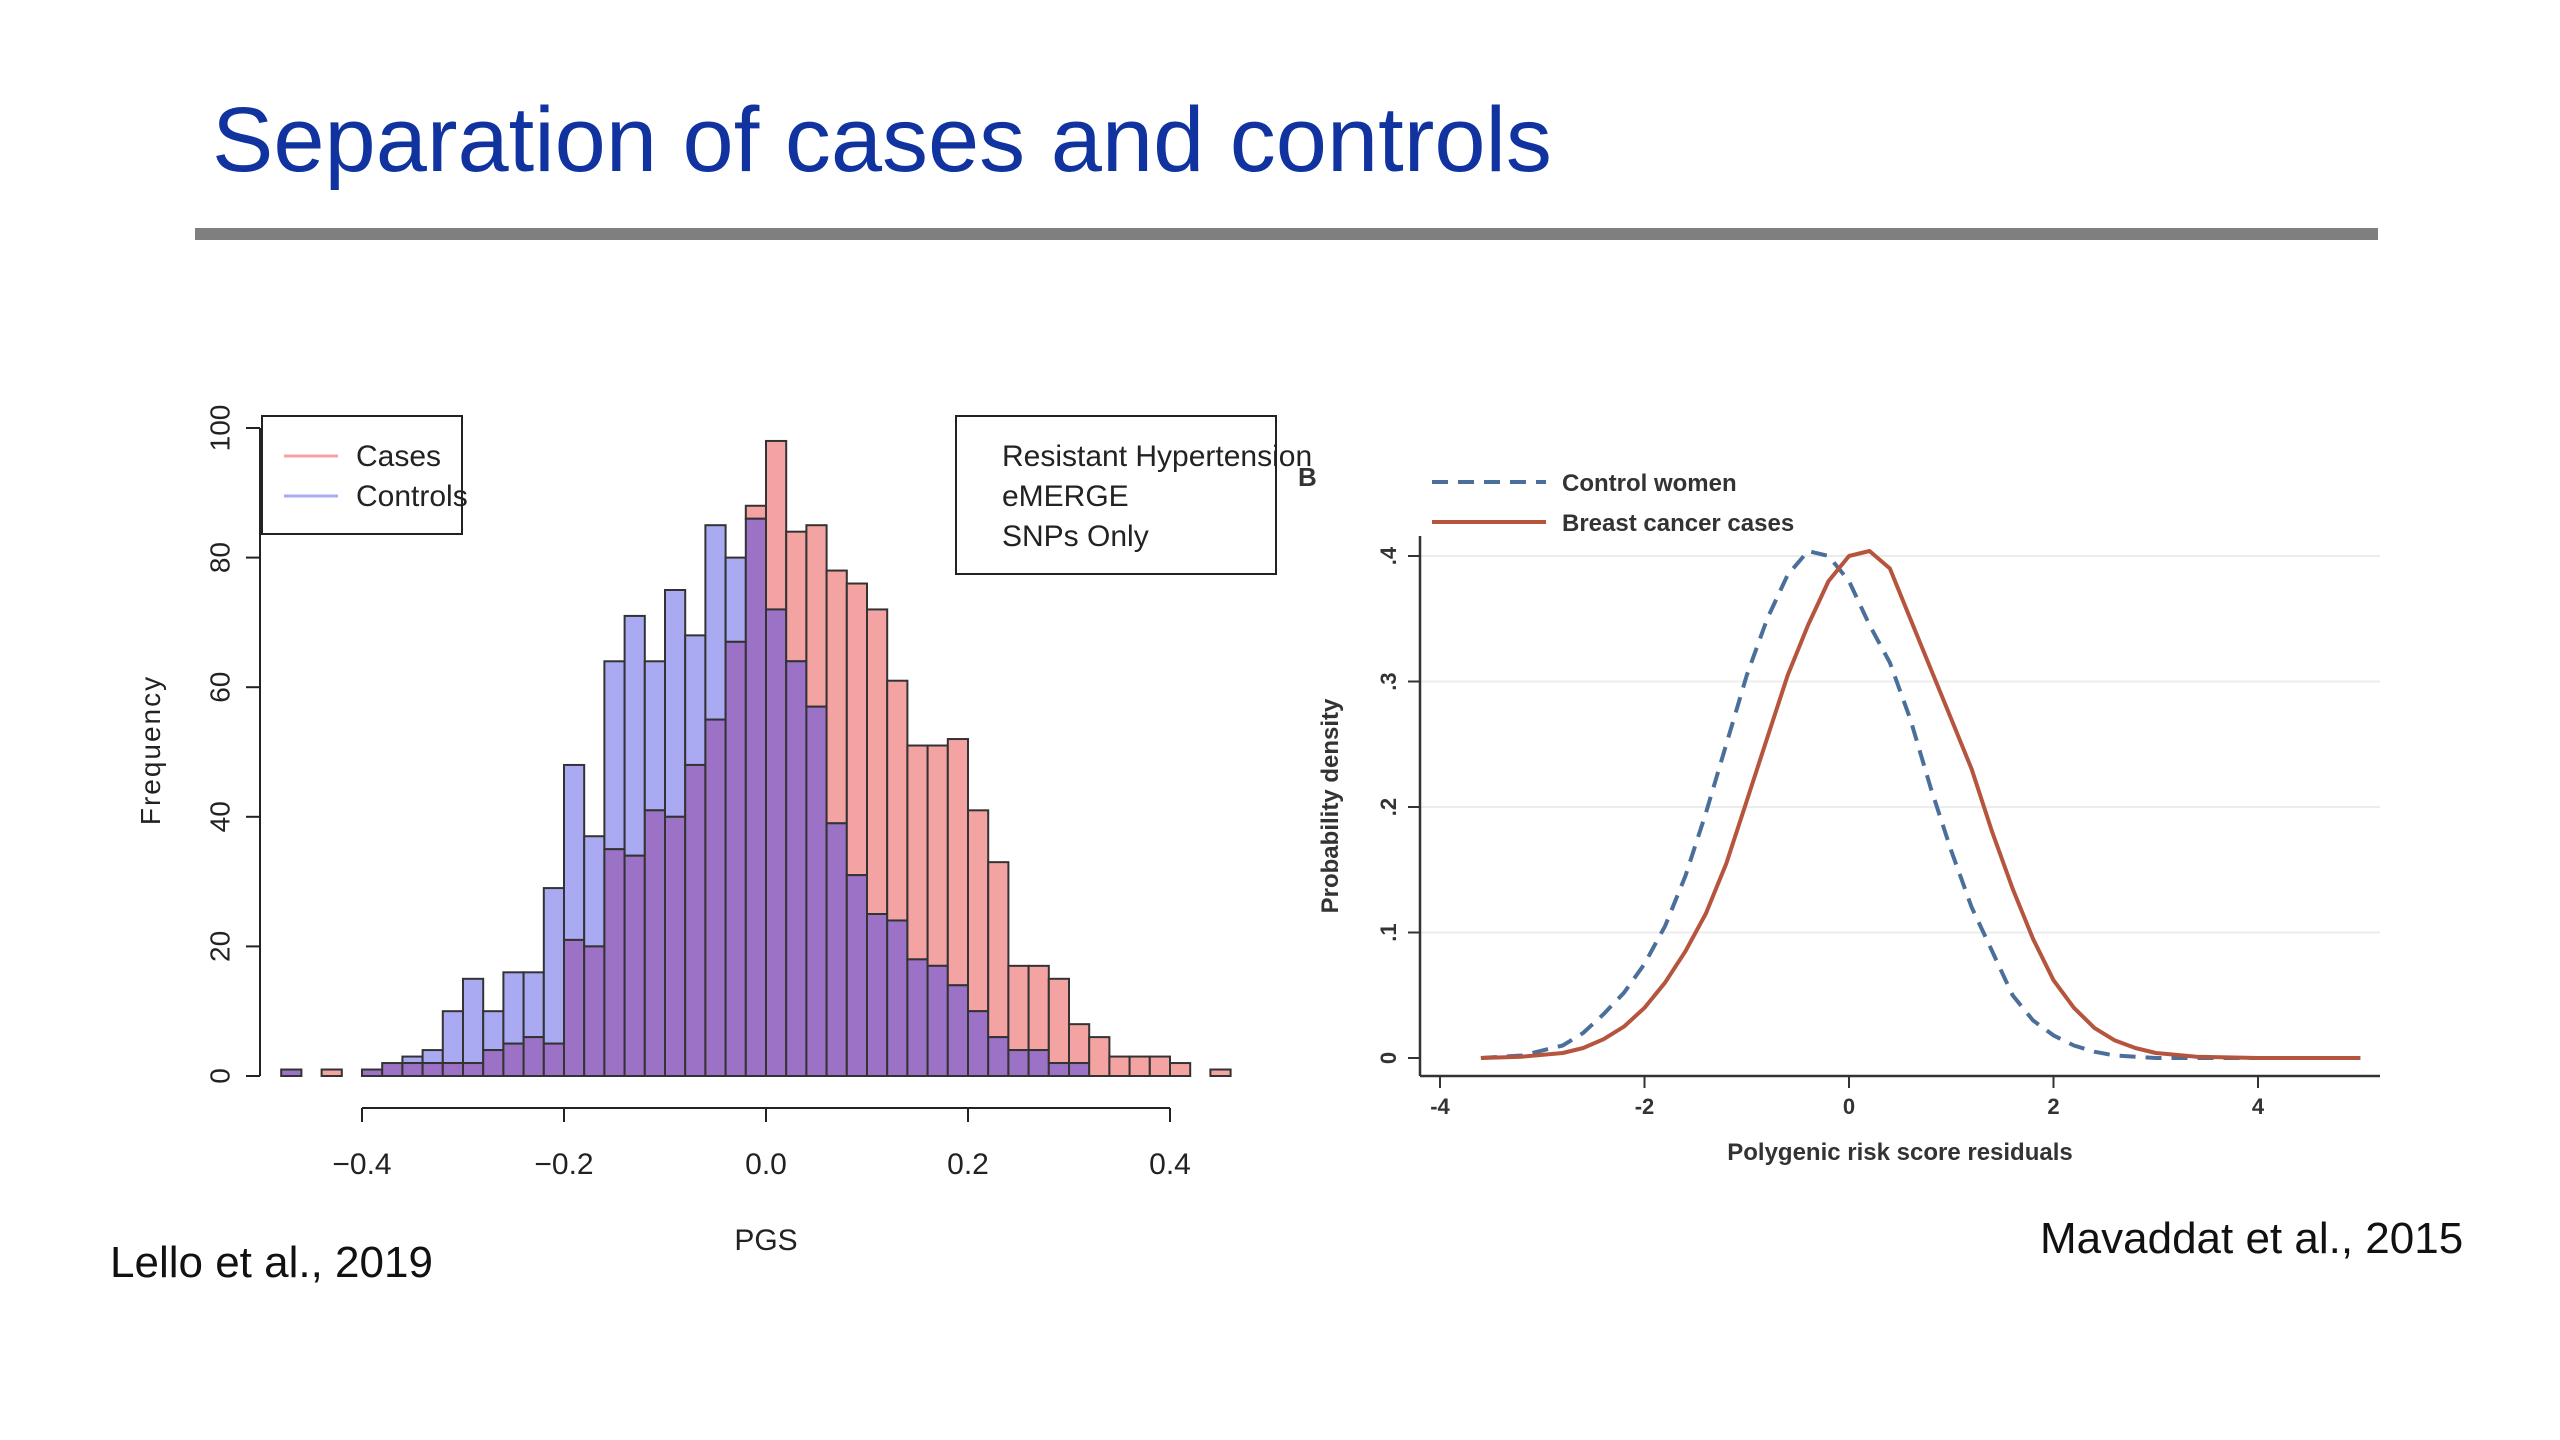  I want to click on x-tick-label: 2, so click(2053, 1106).